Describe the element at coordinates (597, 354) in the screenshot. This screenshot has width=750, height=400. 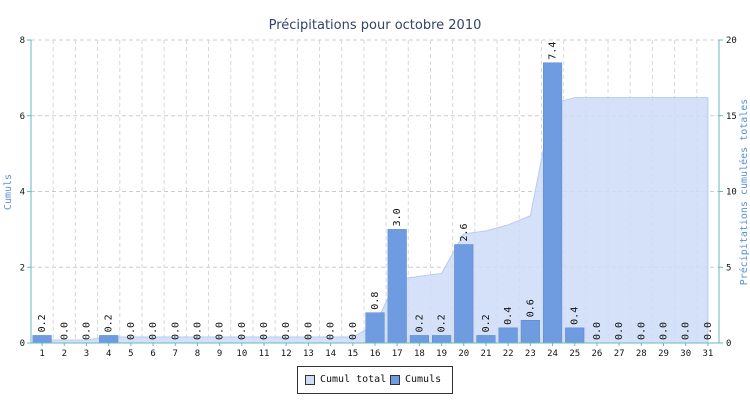
I see `x-tick-label: 26` at that location.